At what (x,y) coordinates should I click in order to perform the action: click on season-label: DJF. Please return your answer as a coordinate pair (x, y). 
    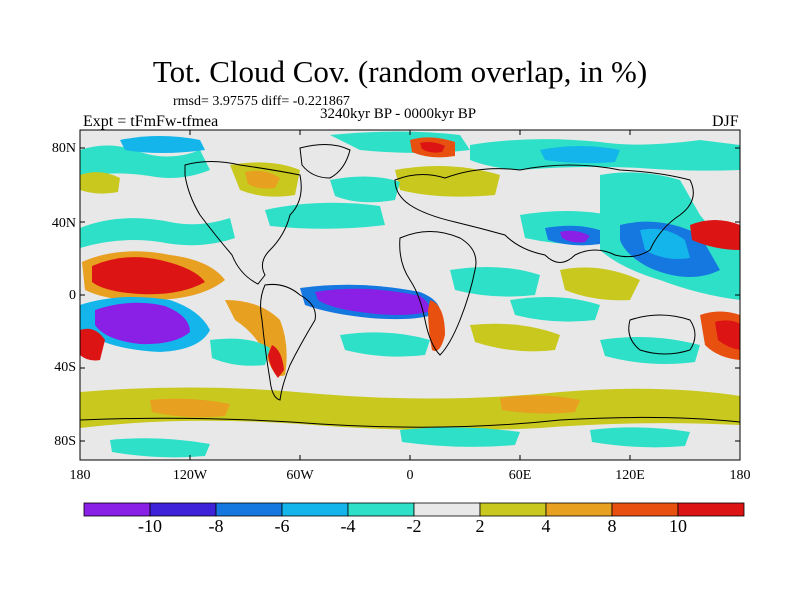
    Looking at the image, I should click on (725, 121).